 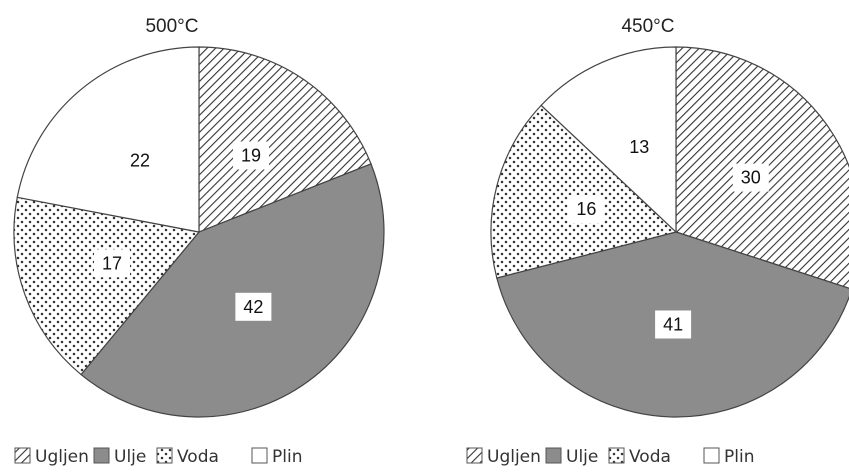 I want to click on slice-value-label-ulje: 41, so click(x=673, y=325).